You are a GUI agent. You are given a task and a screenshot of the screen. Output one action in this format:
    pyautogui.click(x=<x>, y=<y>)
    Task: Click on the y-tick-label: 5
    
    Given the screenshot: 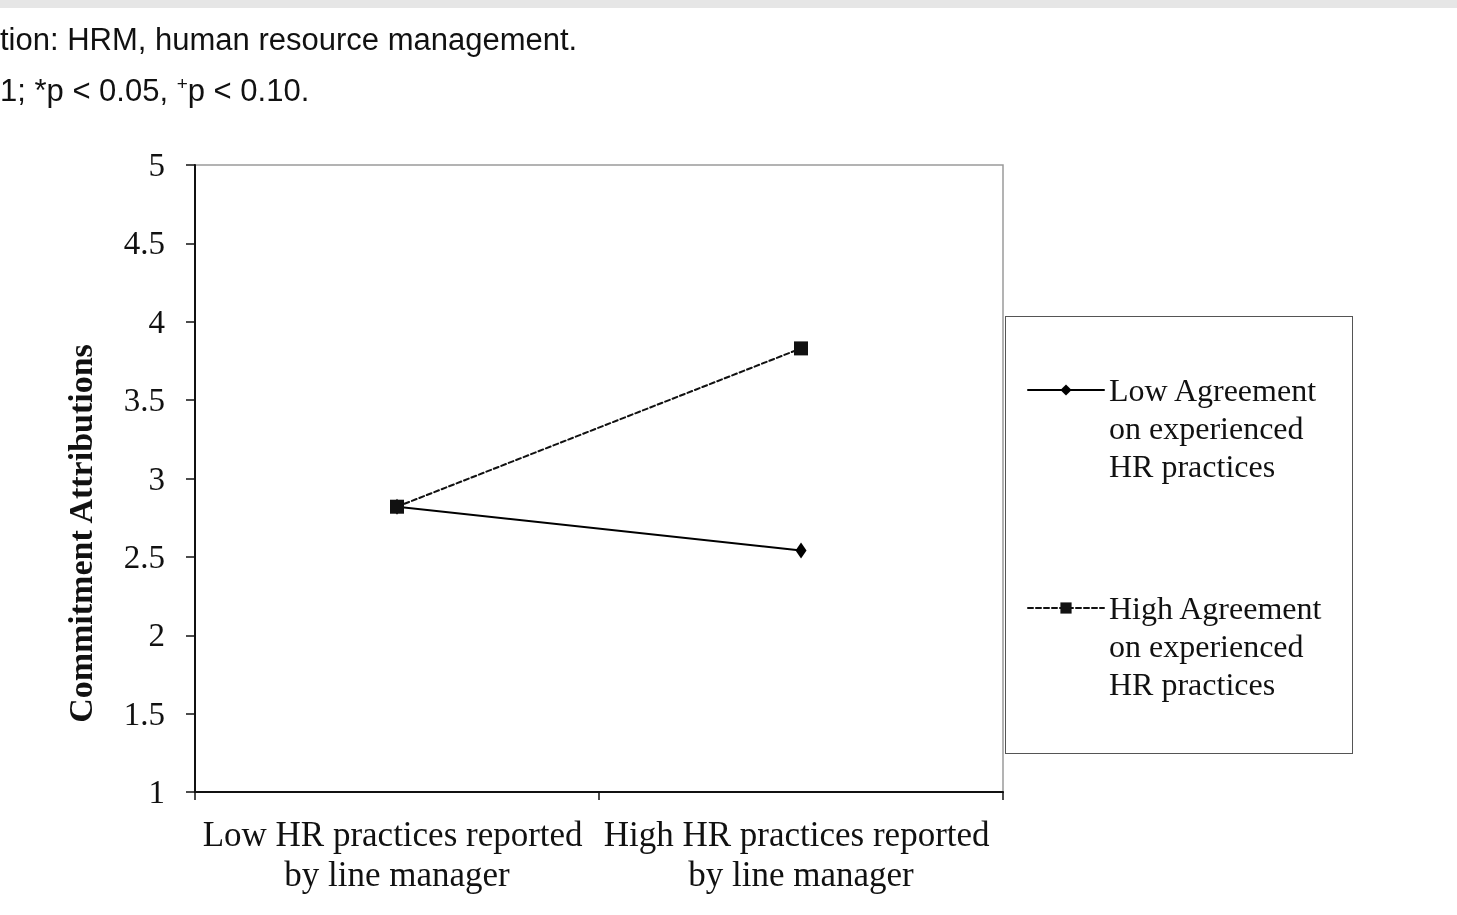 What is the action you would take?
    pyautogui.click(x=156, y=165)
    